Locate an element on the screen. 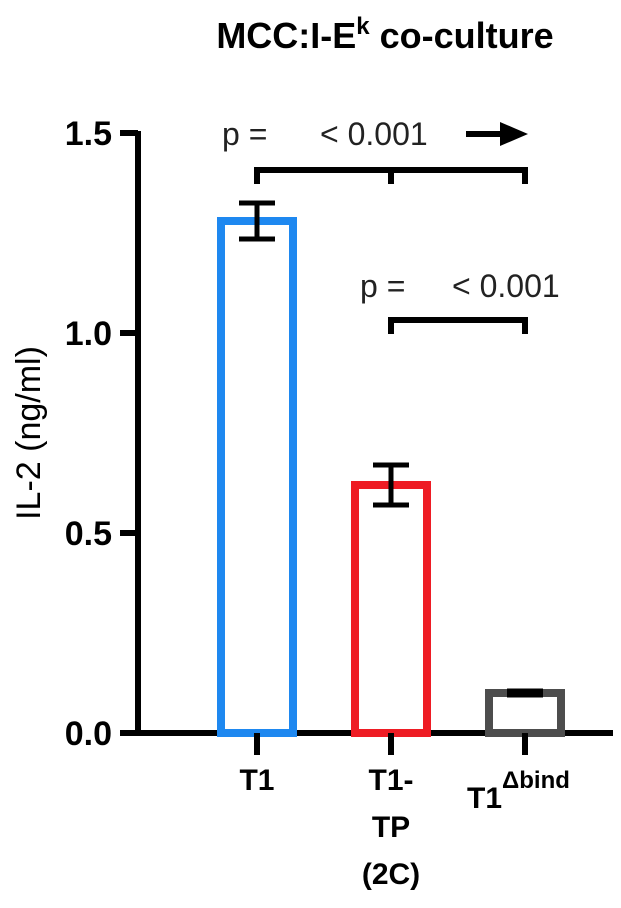 The image size is (621, 908). chart-title-superscript: k is located at coordinates (363, 26).